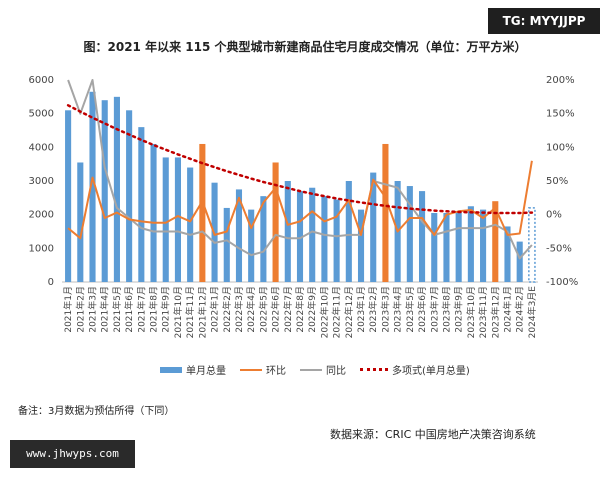 This screenshot has height=480, width=600. Describe the element at coordinates (178, 312) in the screenshot. I see `x-tick-label: 2021年10月` at that location.